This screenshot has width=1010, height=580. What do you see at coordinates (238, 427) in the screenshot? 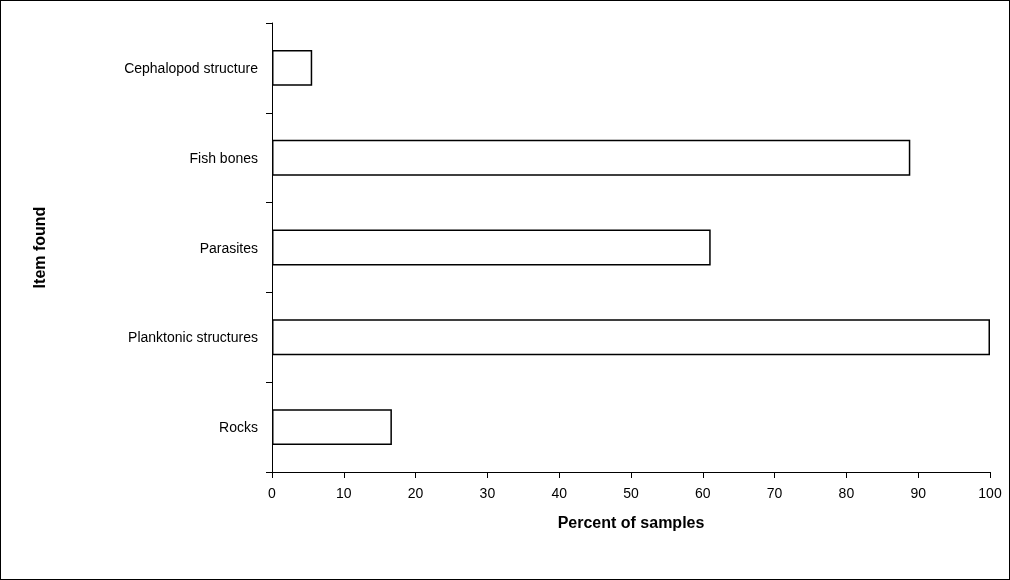
I see `y-tick-label: Rocks` at bounding box center [238, 427].